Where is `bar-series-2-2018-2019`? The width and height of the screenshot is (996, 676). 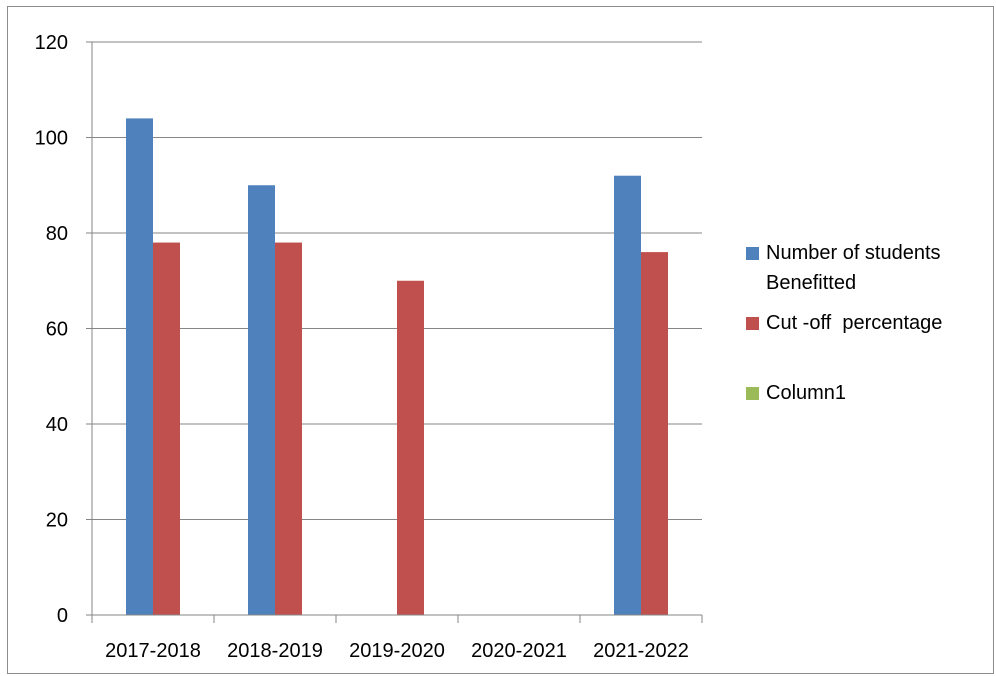
bar-series-2-2018-2019 is located at coordinates (288, 429).